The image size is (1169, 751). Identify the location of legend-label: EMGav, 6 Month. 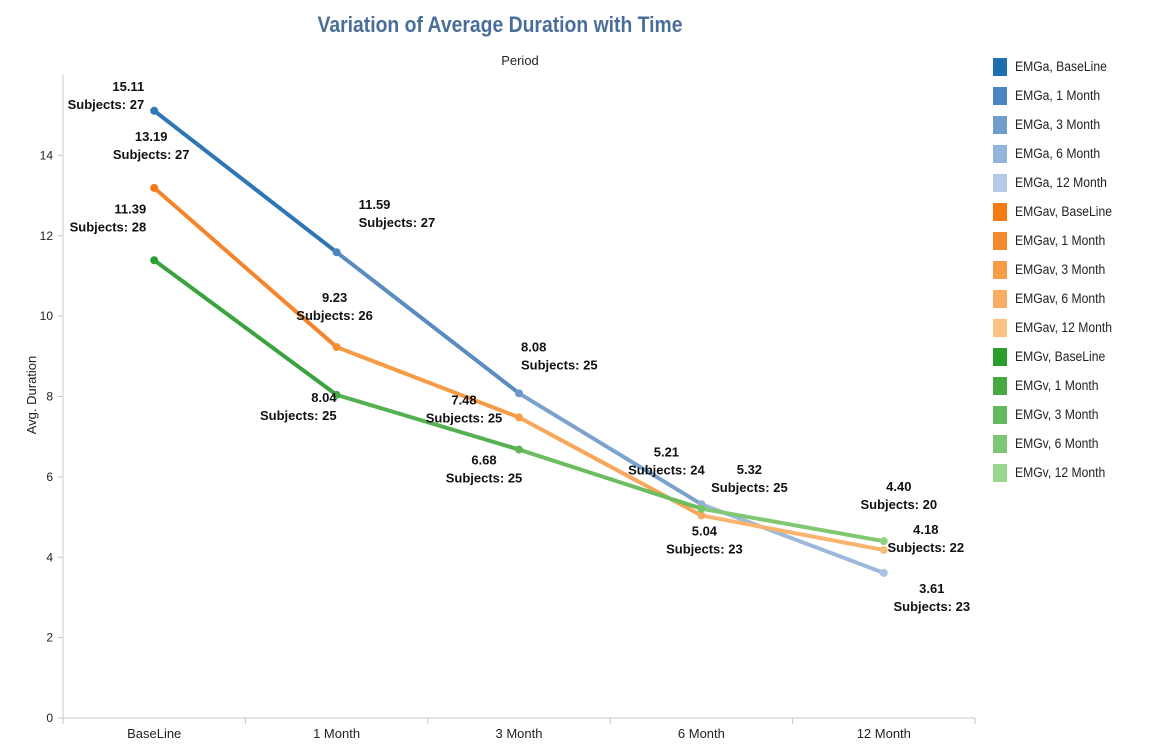
(1060, 298).